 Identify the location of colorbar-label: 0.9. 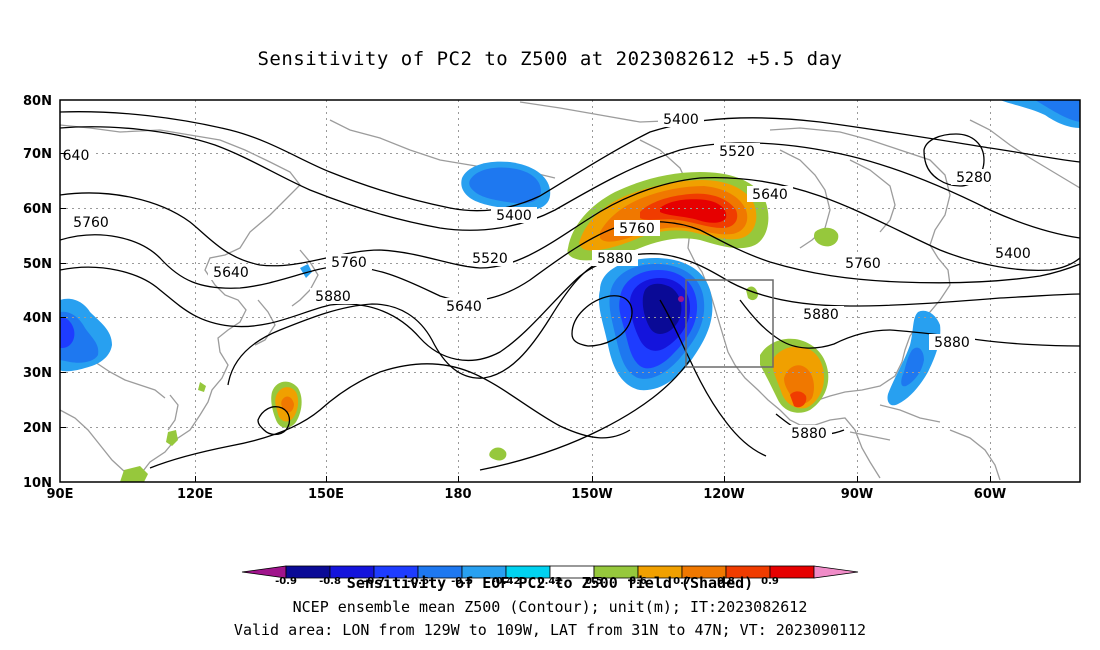
(770, 581).